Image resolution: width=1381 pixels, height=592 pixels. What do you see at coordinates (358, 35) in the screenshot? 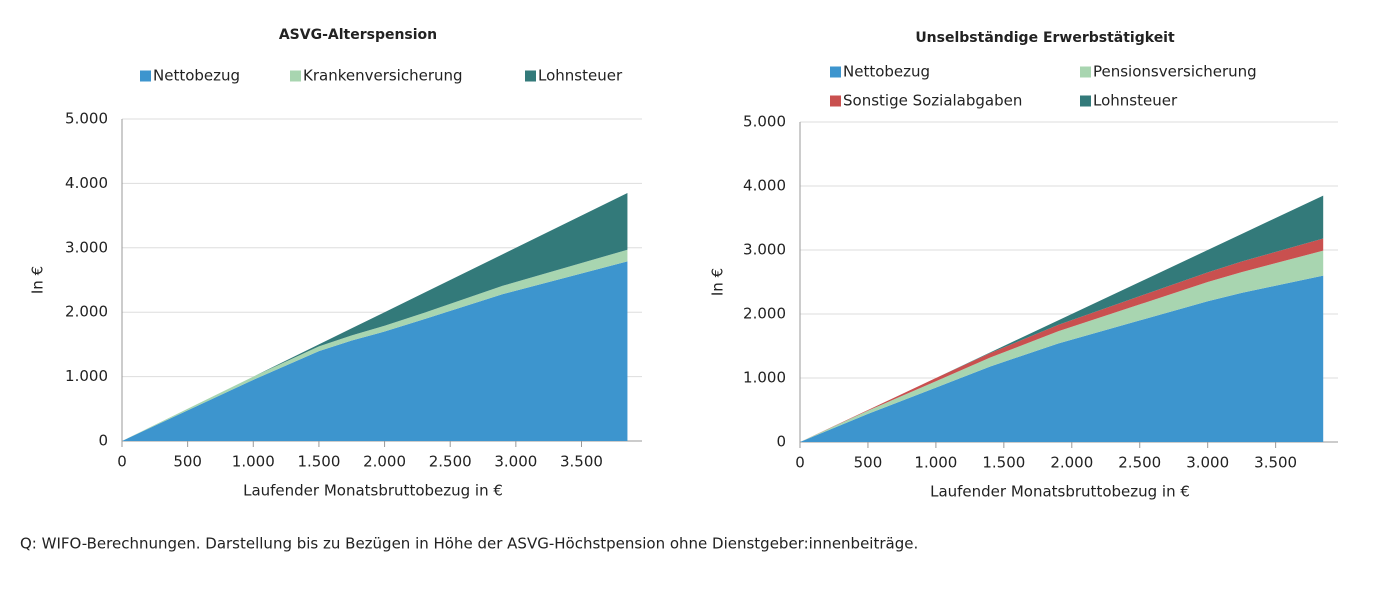
I see `chart-title: ASVG-Alterspension` at bounding box center [358, 35].